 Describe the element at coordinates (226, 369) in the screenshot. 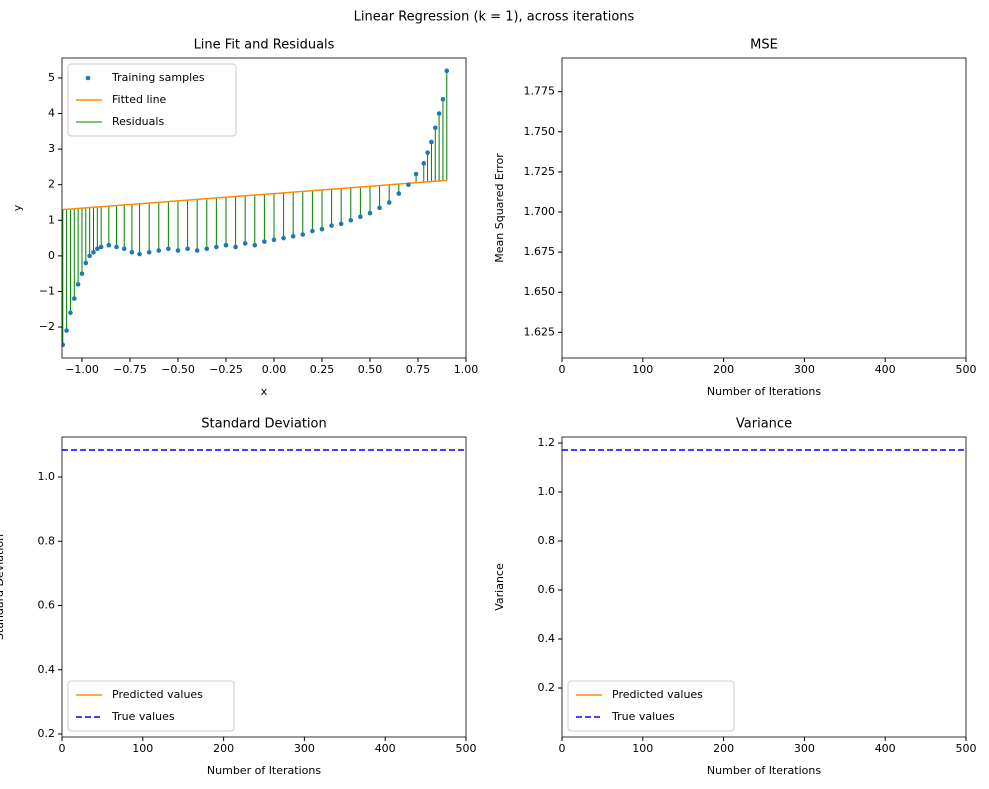

I see `x-tick-label: −0.25` at that location.